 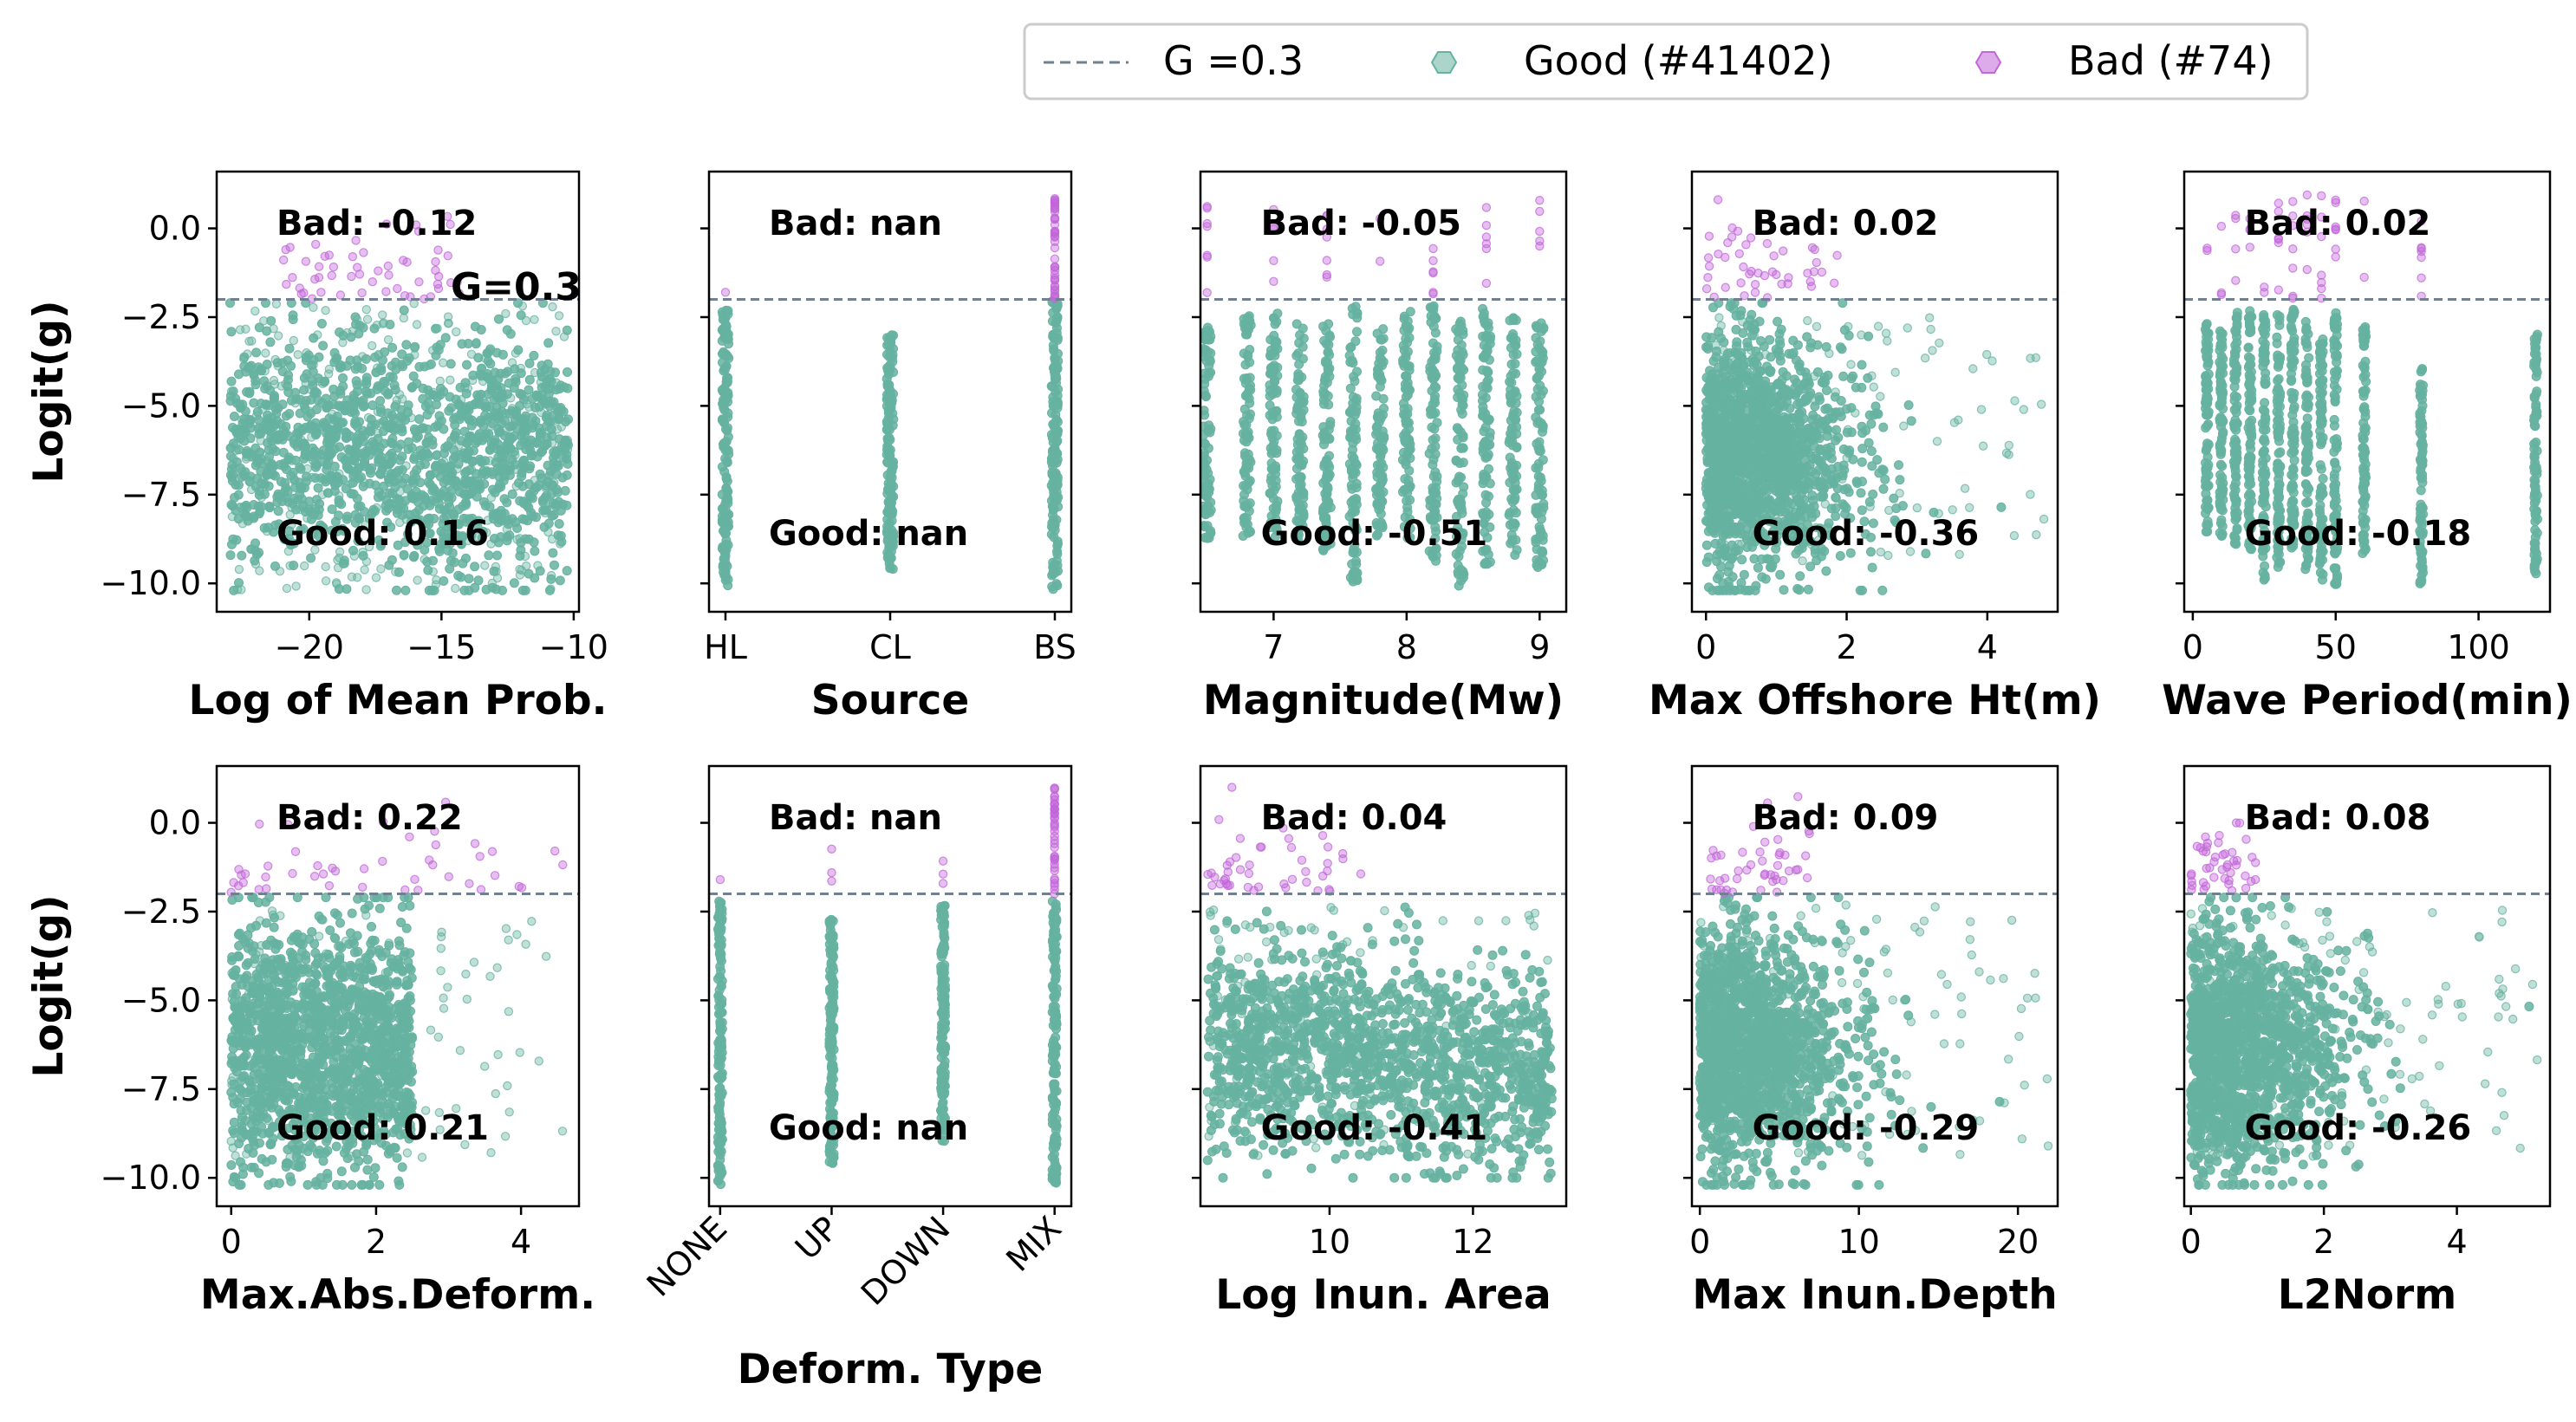 What do you see at coordinates (399, 403) in the screenshot?
I see `data-points` at bounding box center [399, 403].